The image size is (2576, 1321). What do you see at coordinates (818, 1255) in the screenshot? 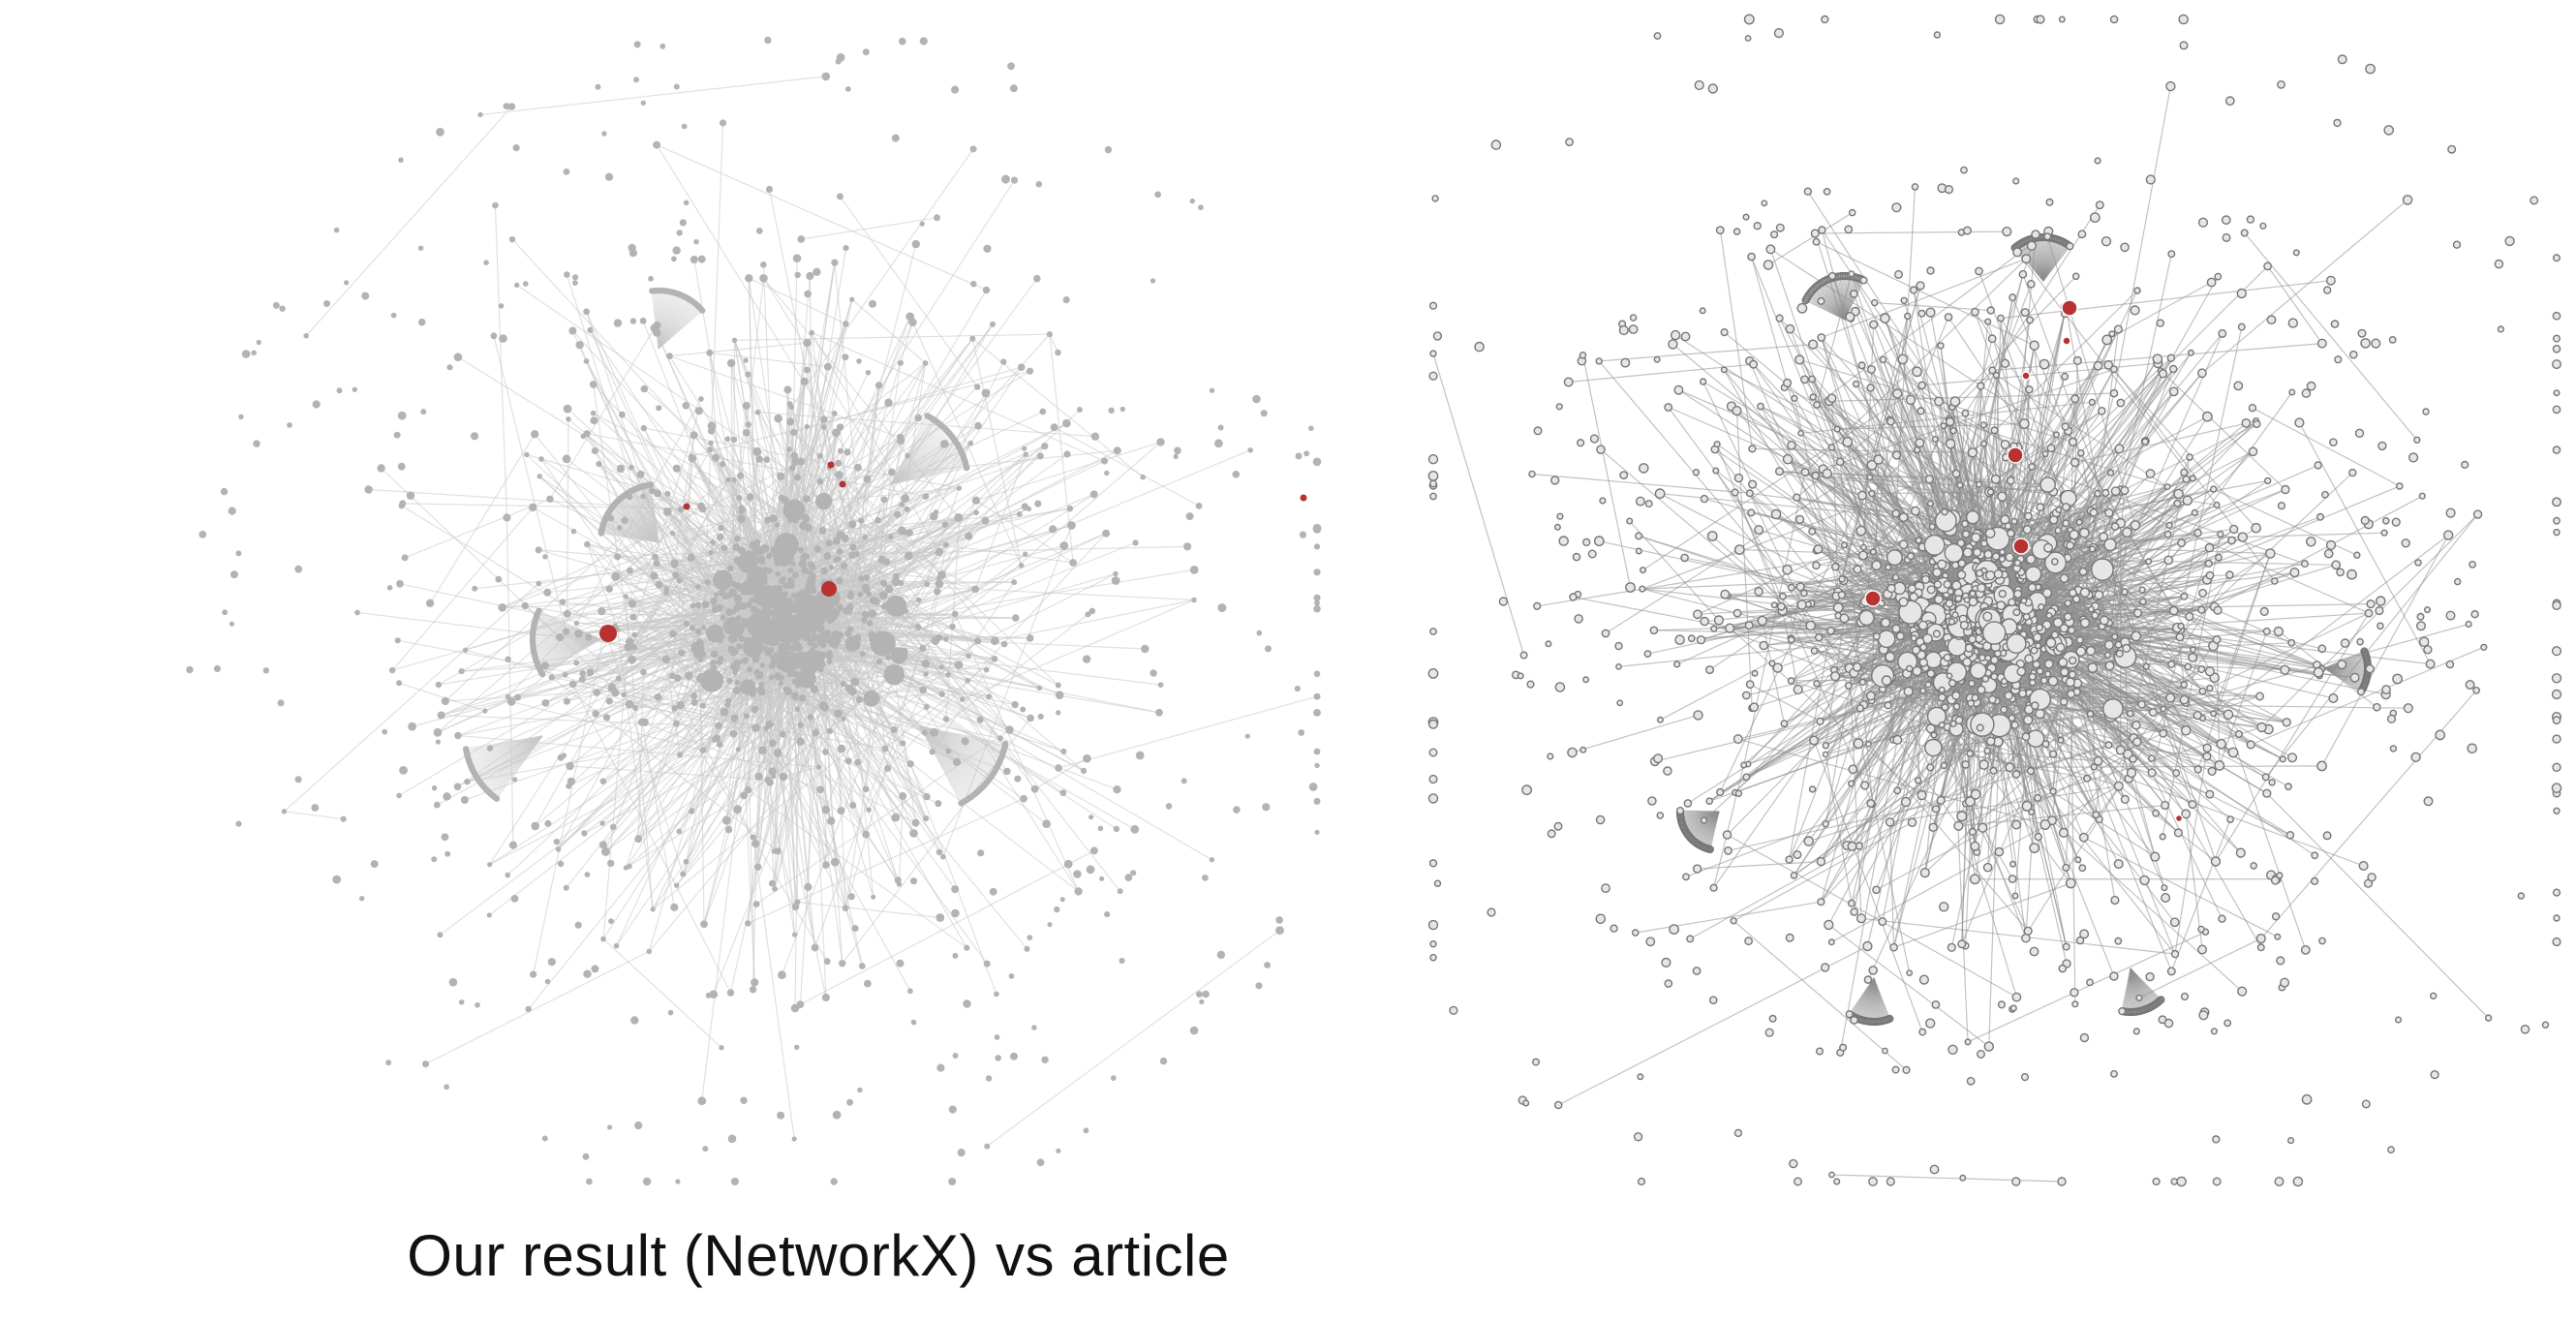
I see `figure-caption: Our result (NetworkX) vs article` at bounding box center [818, 1255].